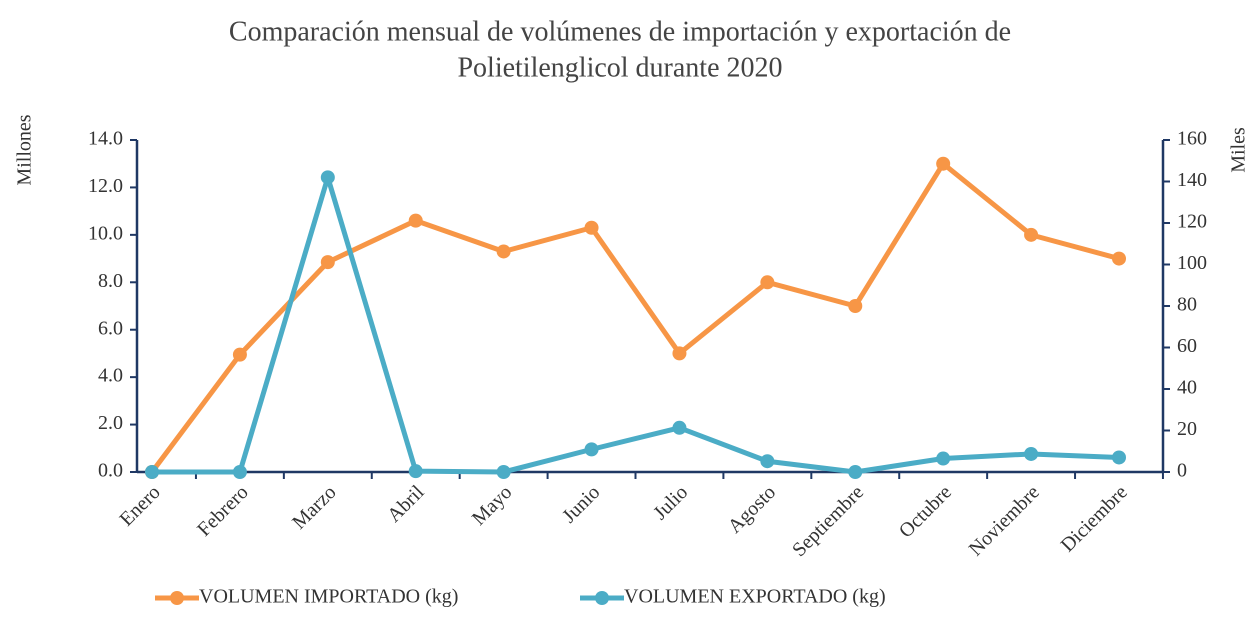 This screenshot has height=636, width=1256. What do you see at coordinates (110, 423) in the screenshot?
I see `y-tick-label: 2.0` at bounding box center [110, 423].